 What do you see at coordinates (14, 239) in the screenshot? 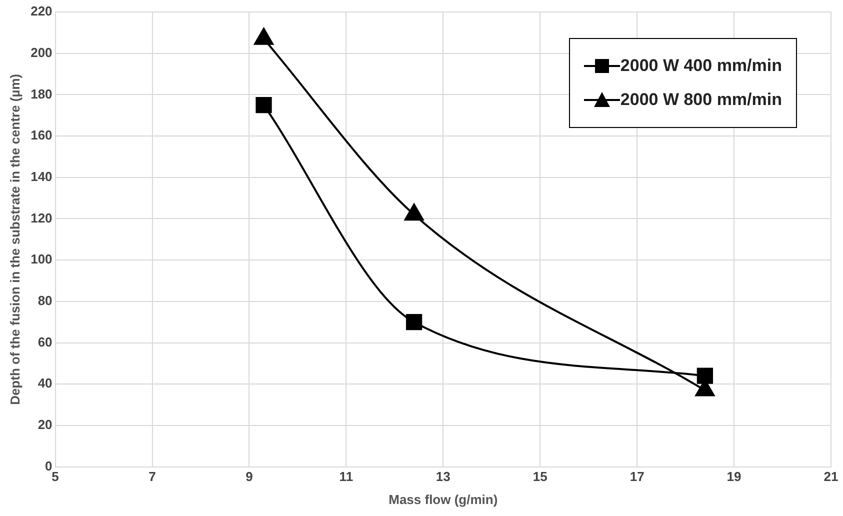
I see `y-axis-title: Depth of the fusion in the substrate in the centre (µm)` at bounding box center [14, 239].